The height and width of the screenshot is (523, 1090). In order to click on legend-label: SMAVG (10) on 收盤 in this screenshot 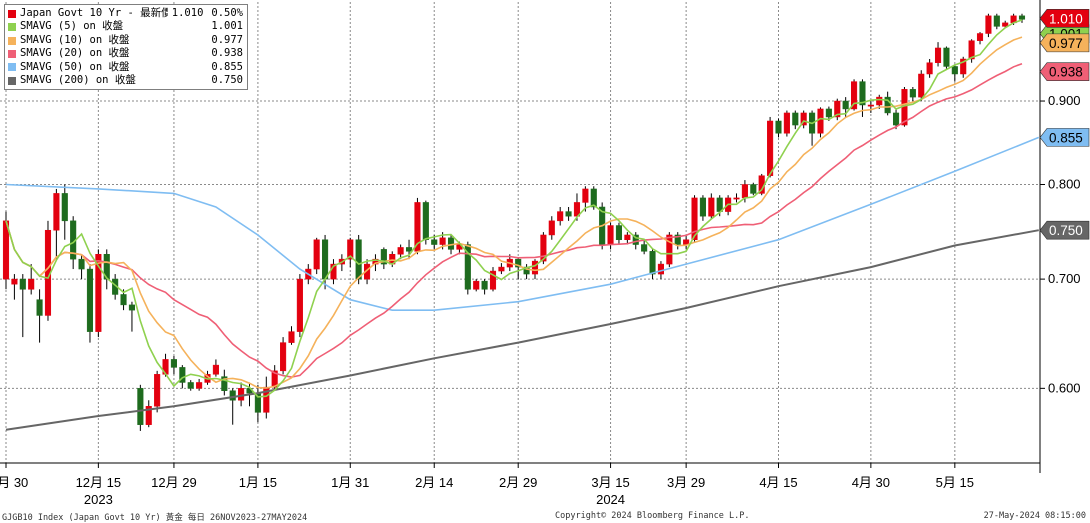, I will do `click(75, 39)`.